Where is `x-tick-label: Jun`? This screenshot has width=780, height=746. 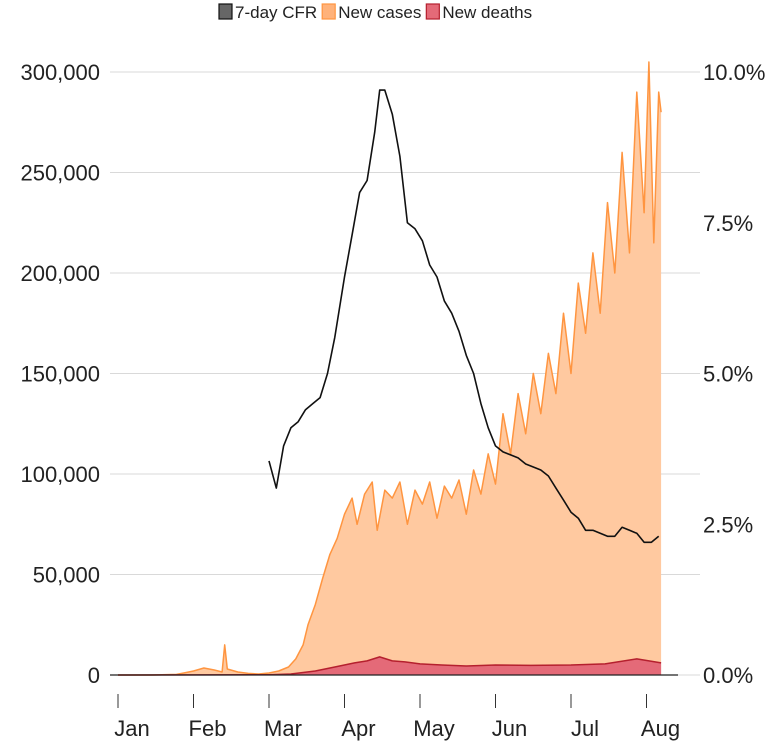 x-tick-label: Jun is located at coordinates (509, 728).